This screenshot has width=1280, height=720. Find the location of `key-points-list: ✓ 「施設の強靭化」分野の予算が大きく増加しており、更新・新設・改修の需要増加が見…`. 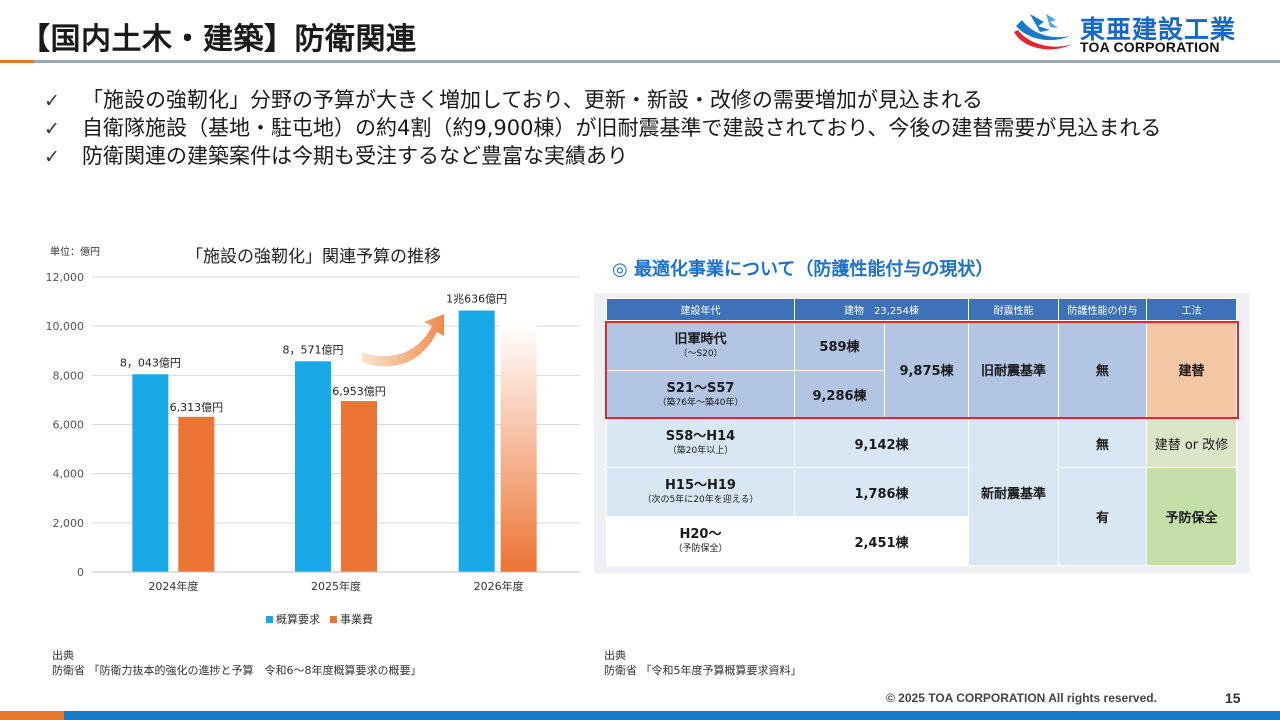

key-points-list: ✓ 「施設の強靭化」分野の予算が大きく増加しており、更新・新設・改修の需要増加が見… is located at coordinates (602, 128).